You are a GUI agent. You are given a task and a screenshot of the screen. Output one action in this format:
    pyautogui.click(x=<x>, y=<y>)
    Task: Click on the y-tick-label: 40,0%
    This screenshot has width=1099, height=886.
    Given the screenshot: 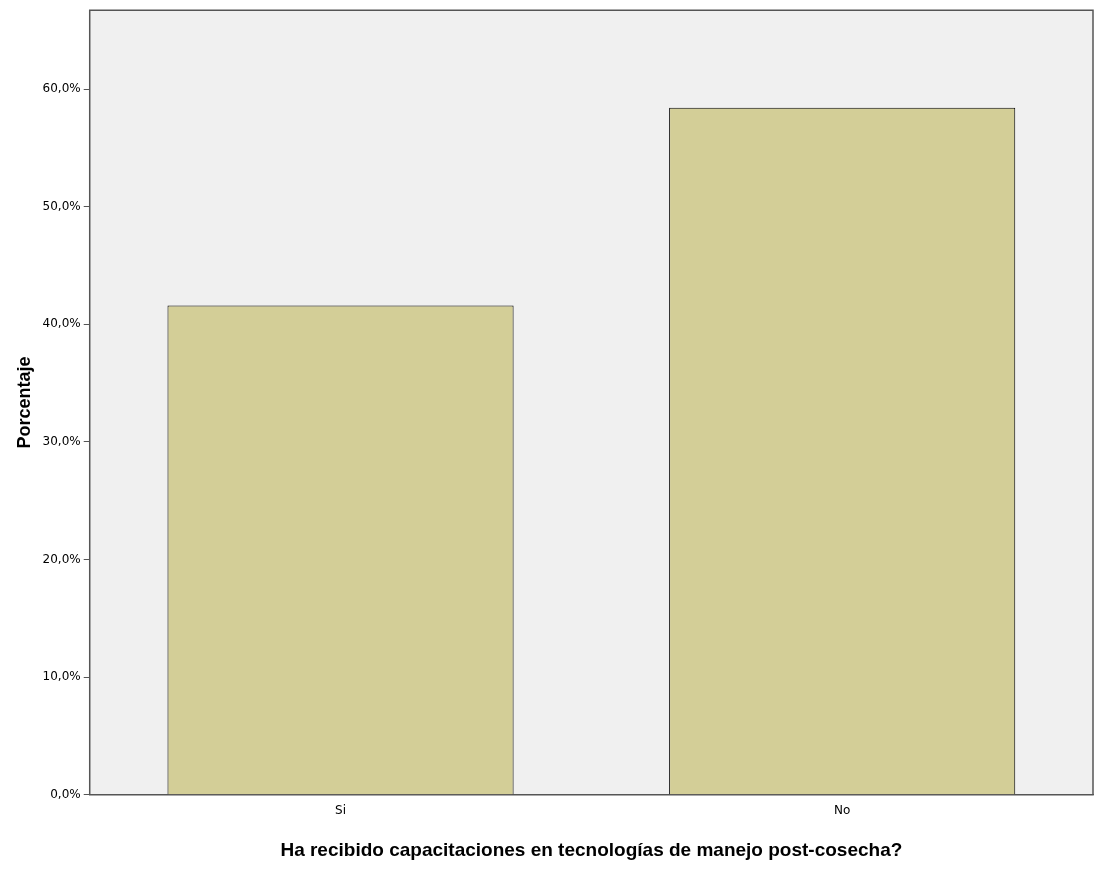 What is the action you would take?
    pyautogui.click(x=61, y=323)
    